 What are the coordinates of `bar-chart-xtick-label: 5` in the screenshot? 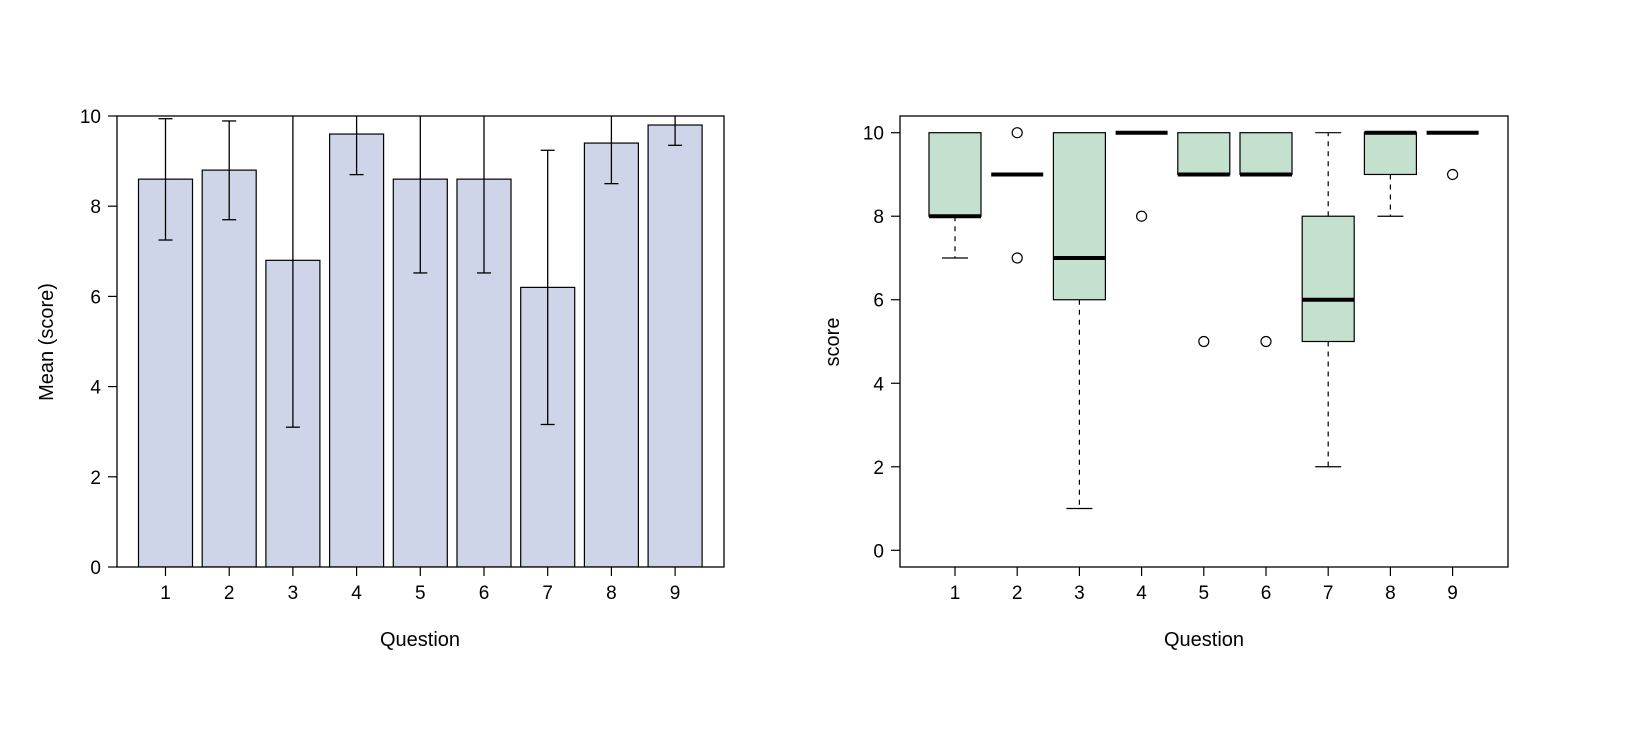 It's located at (420, 593).